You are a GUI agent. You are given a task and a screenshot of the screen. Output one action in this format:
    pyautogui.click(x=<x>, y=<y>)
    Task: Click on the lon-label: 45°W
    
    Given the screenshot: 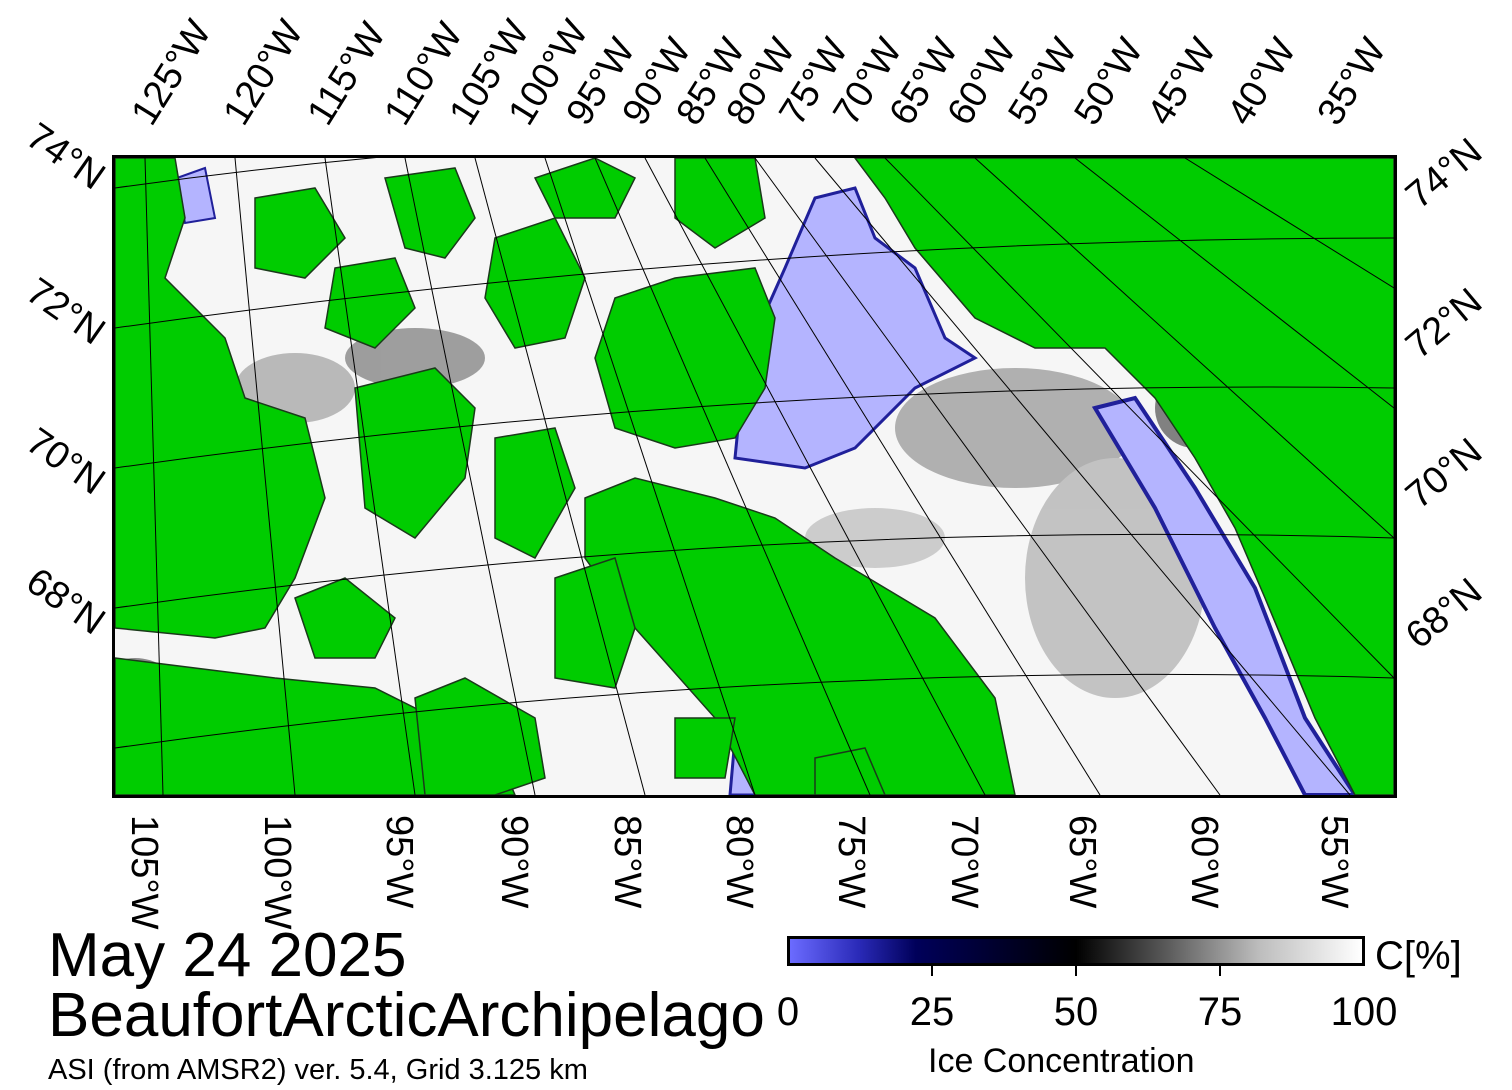 What is the action you would take?
    pyautogui.click(x=1182, y=82)
    